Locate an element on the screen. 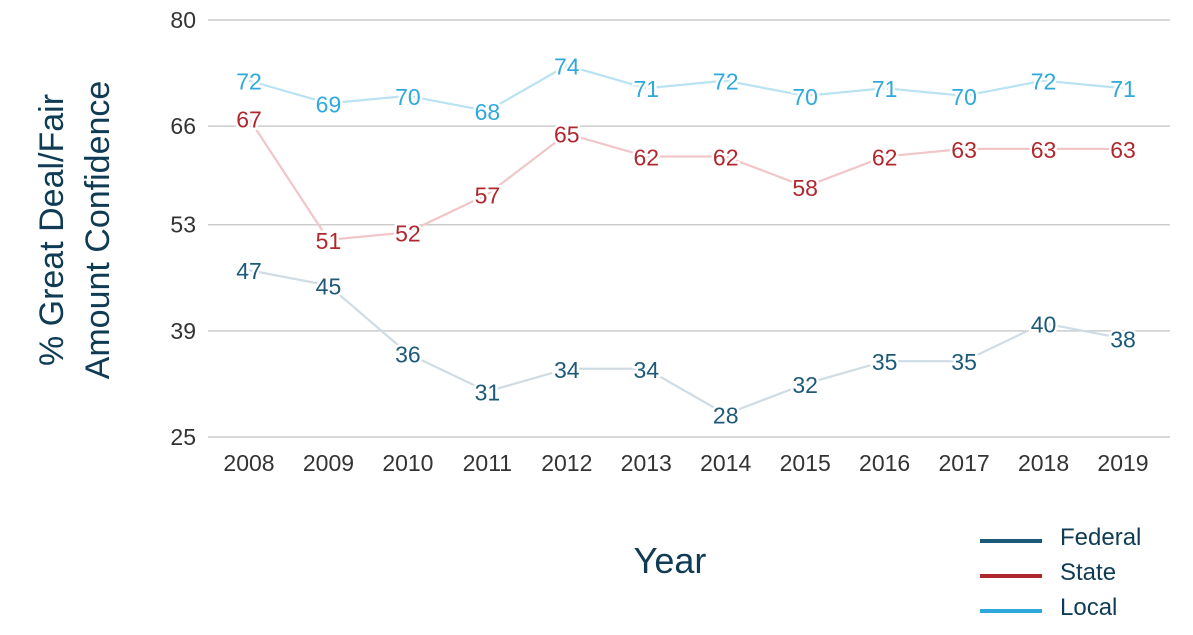 The width and height of the screenshot is (1193, 635). data-label-state-2013: 62 is located at coordinates (646, 157).